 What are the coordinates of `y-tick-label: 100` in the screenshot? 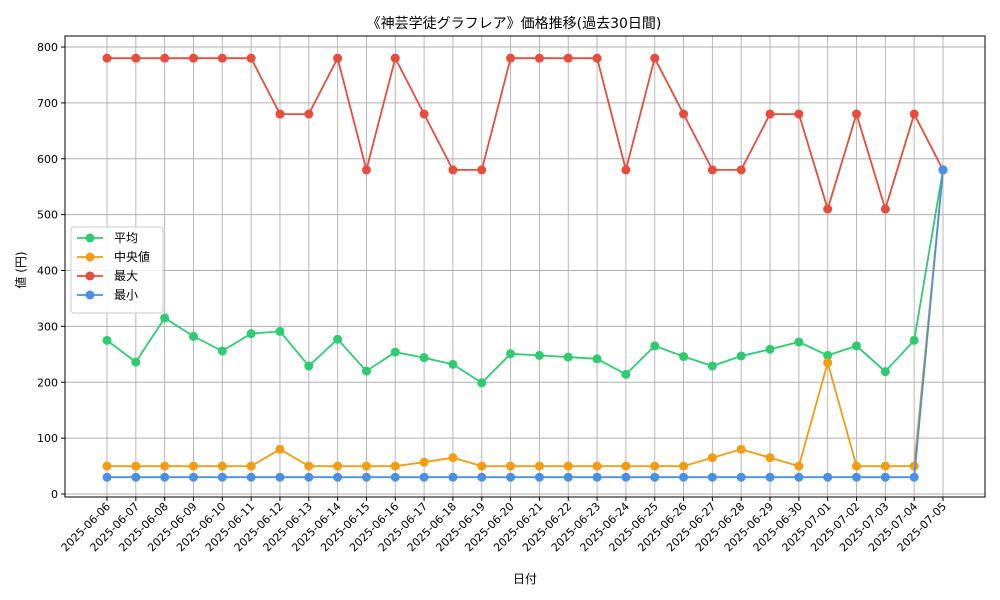 It's located at (47, 438).